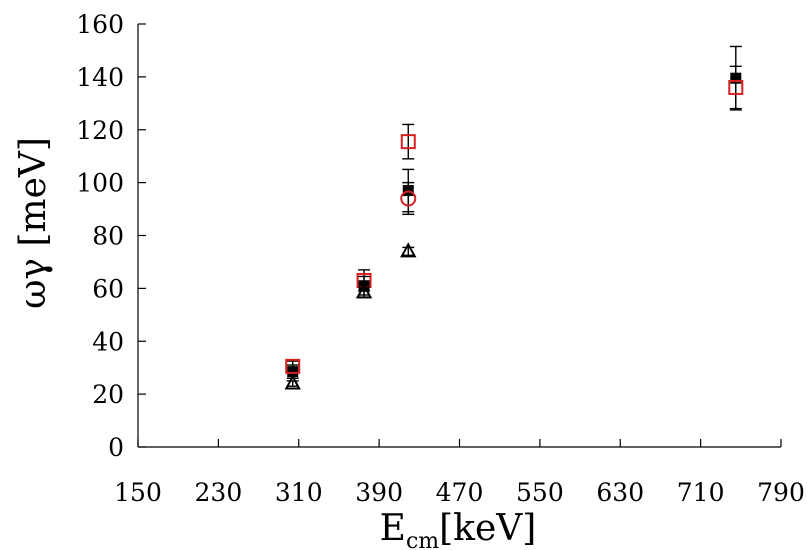 This screenshot has height=550, width=807. Describe the element at coordinates (100, 77) in the screenshot. I see `y-tick-label: 140` at that location.